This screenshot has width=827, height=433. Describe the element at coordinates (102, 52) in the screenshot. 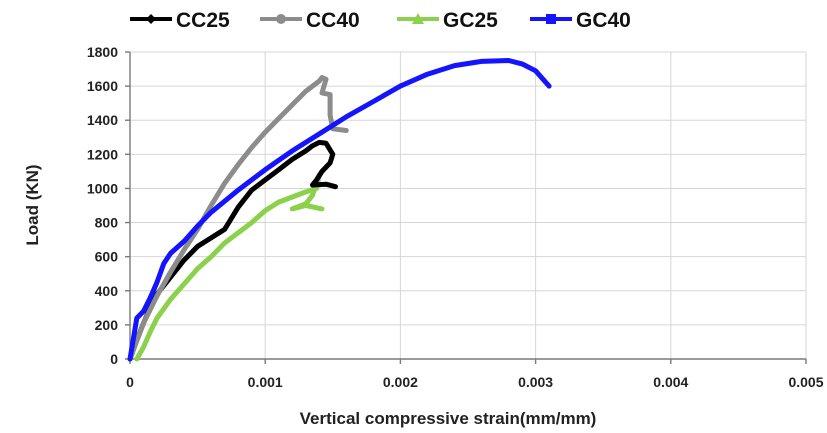

I see `y-tick-label: 1800` at that location.